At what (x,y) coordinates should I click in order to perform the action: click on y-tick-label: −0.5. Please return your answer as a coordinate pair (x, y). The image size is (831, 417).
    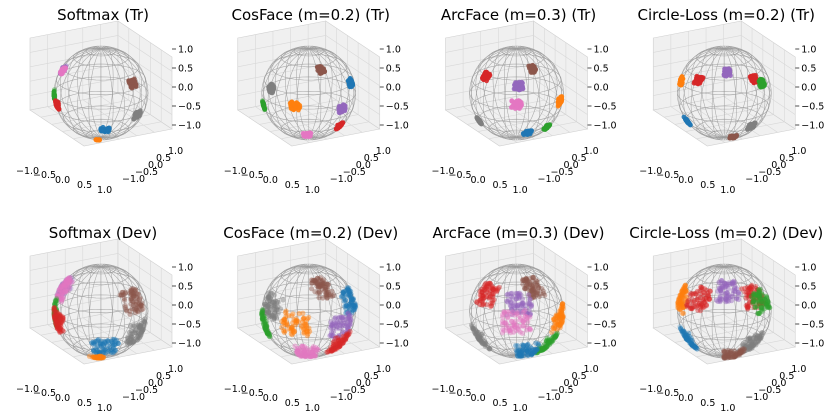
    Looking at the image, I should click on (562, 390).